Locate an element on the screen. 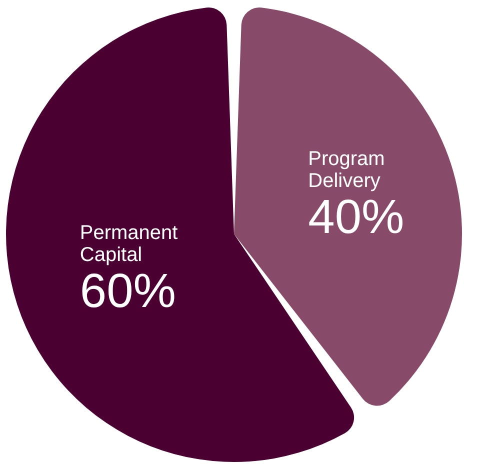 The image size is (480, 469). slice-label: Program Delivery is located at coordinates (346, 170).